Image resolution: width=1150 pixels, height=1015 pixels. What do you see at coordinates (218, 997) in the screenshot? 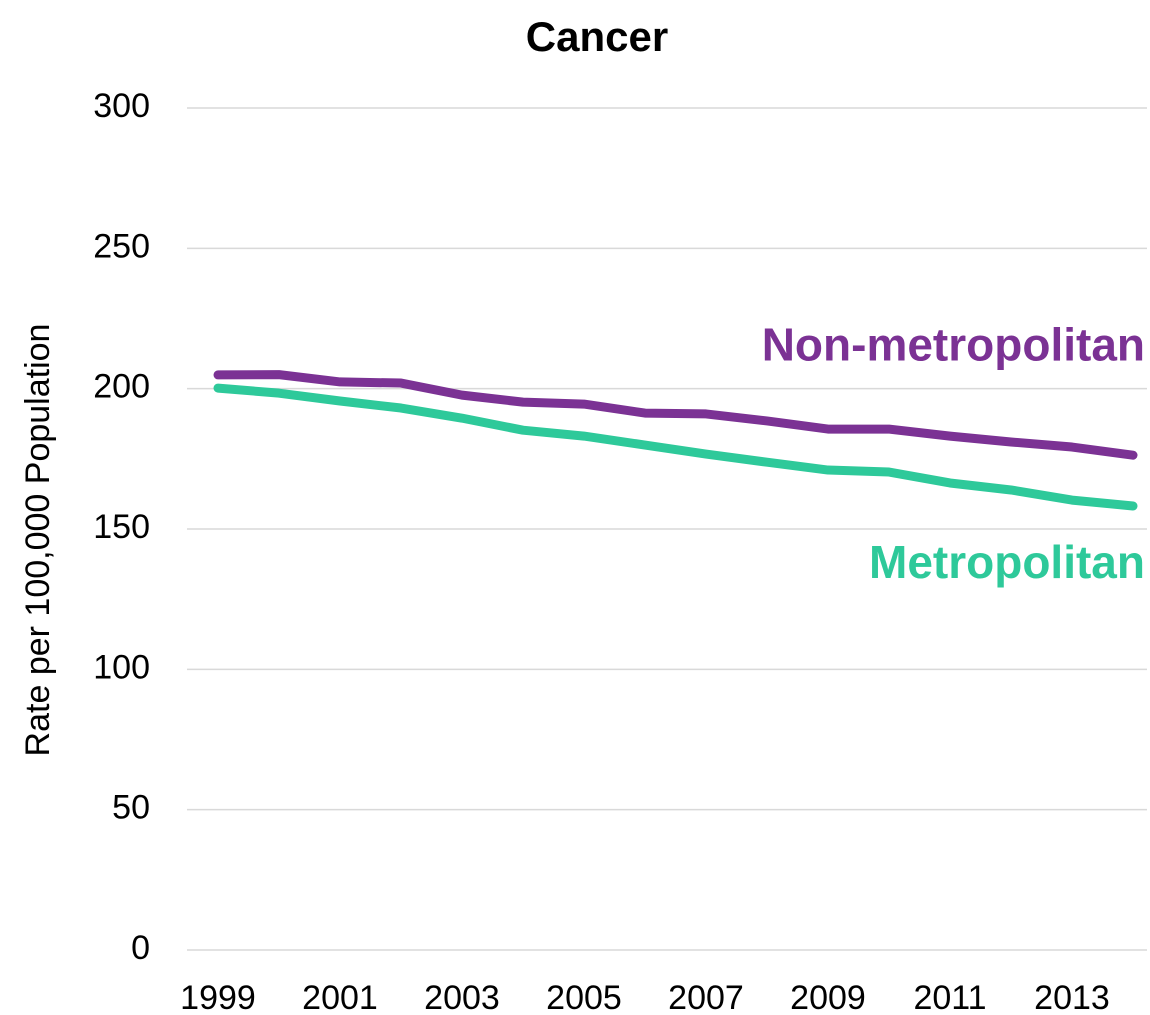
I see `x-tick-label: 1999` at bounding box center [218, 997].